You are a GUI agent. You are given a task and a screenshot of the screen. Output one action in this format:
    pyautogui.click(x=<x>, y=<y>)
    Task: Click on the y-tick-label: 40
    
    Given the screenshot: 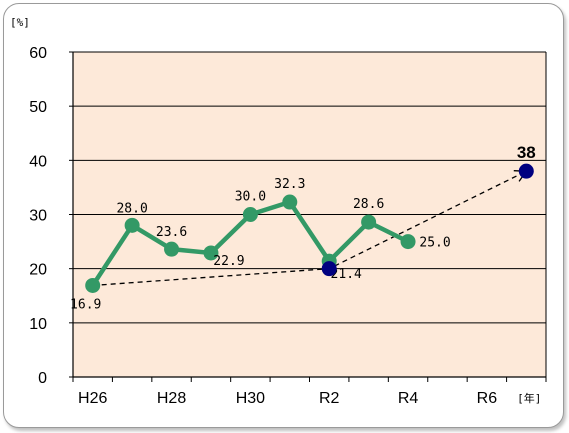 What is the action you would take?
    pyautogui.click(x=38, y=161)
    